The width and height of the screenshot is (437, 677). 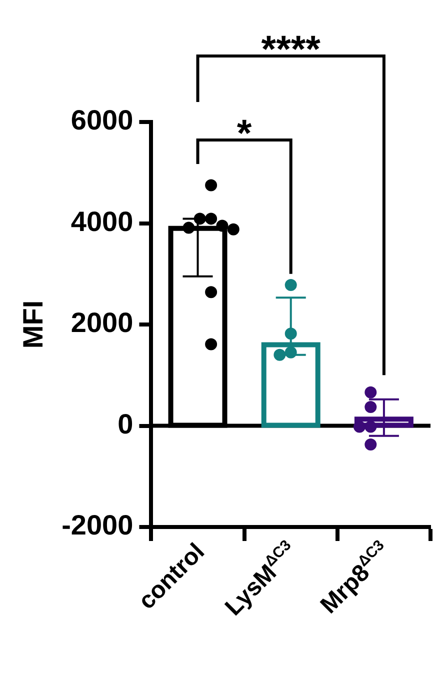 What do you see at coordinates (102, 322) in the screenshot?
I see `y-tick-label: 2000` at bounding box center [102, 322].